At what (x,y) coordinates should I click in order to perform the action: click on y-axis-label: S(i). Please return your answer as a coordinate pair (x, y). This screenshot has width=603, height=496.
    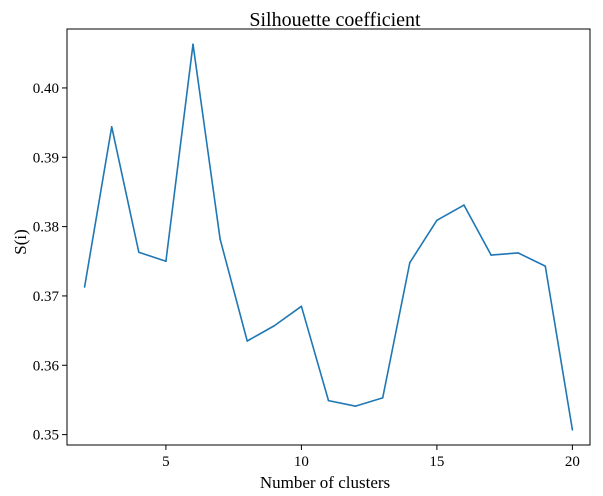
    Looking at the image, I should click on (20, 242).